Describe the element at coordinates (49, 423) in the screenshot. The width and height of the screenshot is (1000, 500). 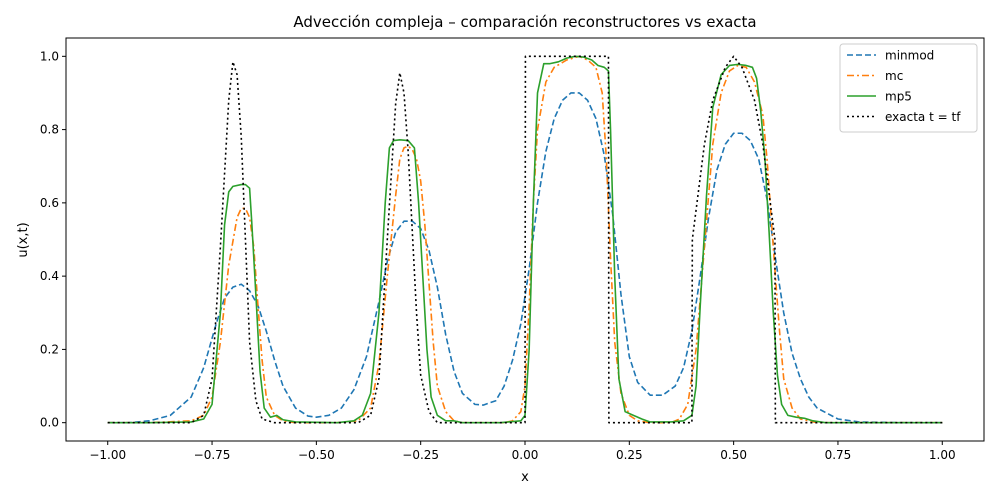
I see `y-tick-label: 0.0` at that location.